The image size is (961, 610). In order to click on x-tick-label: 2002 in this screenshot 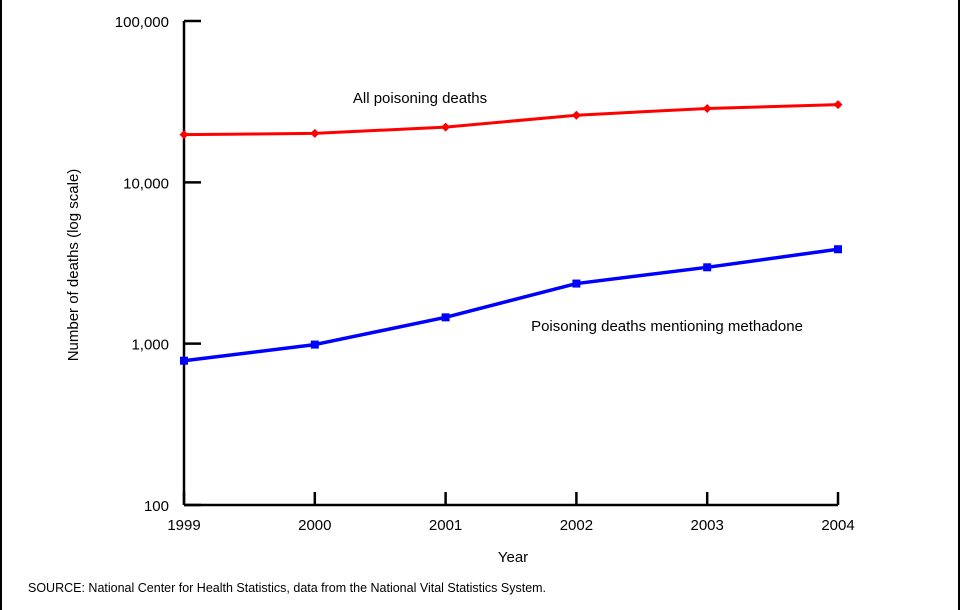, I will do `click(576, 525)`.